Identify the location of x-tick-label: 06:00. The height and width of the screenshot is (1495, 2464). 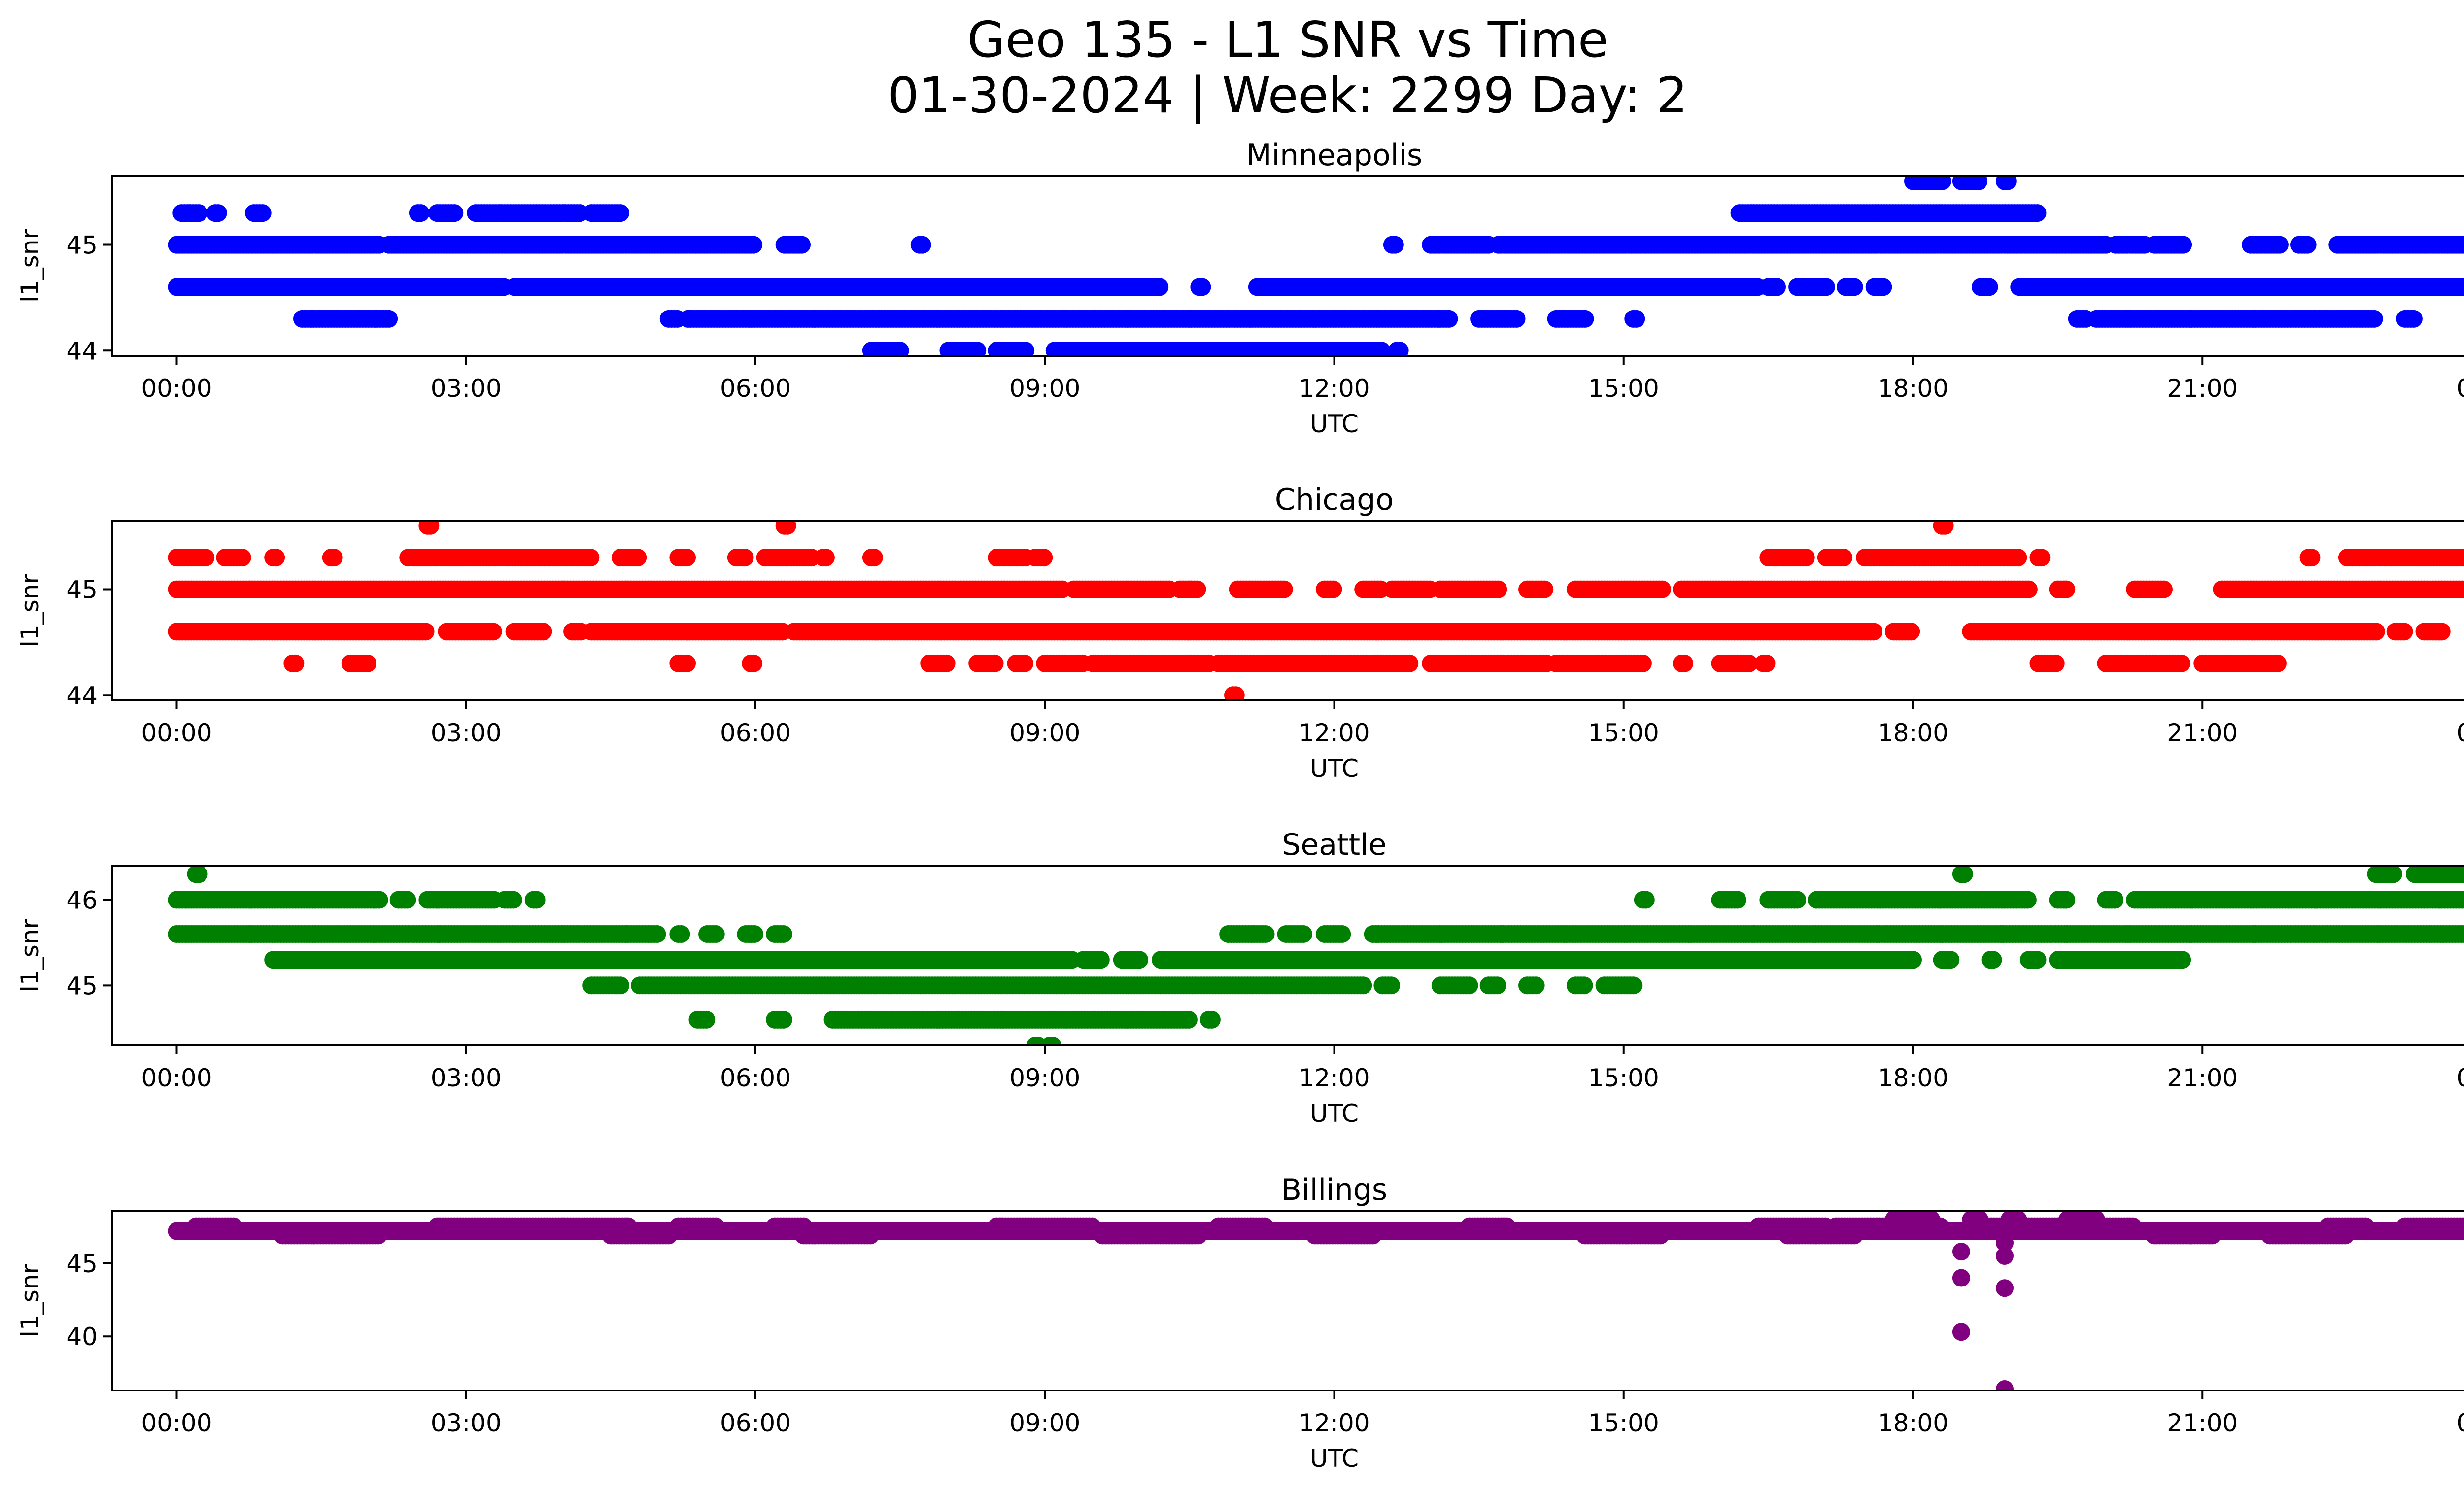
(755, 388).